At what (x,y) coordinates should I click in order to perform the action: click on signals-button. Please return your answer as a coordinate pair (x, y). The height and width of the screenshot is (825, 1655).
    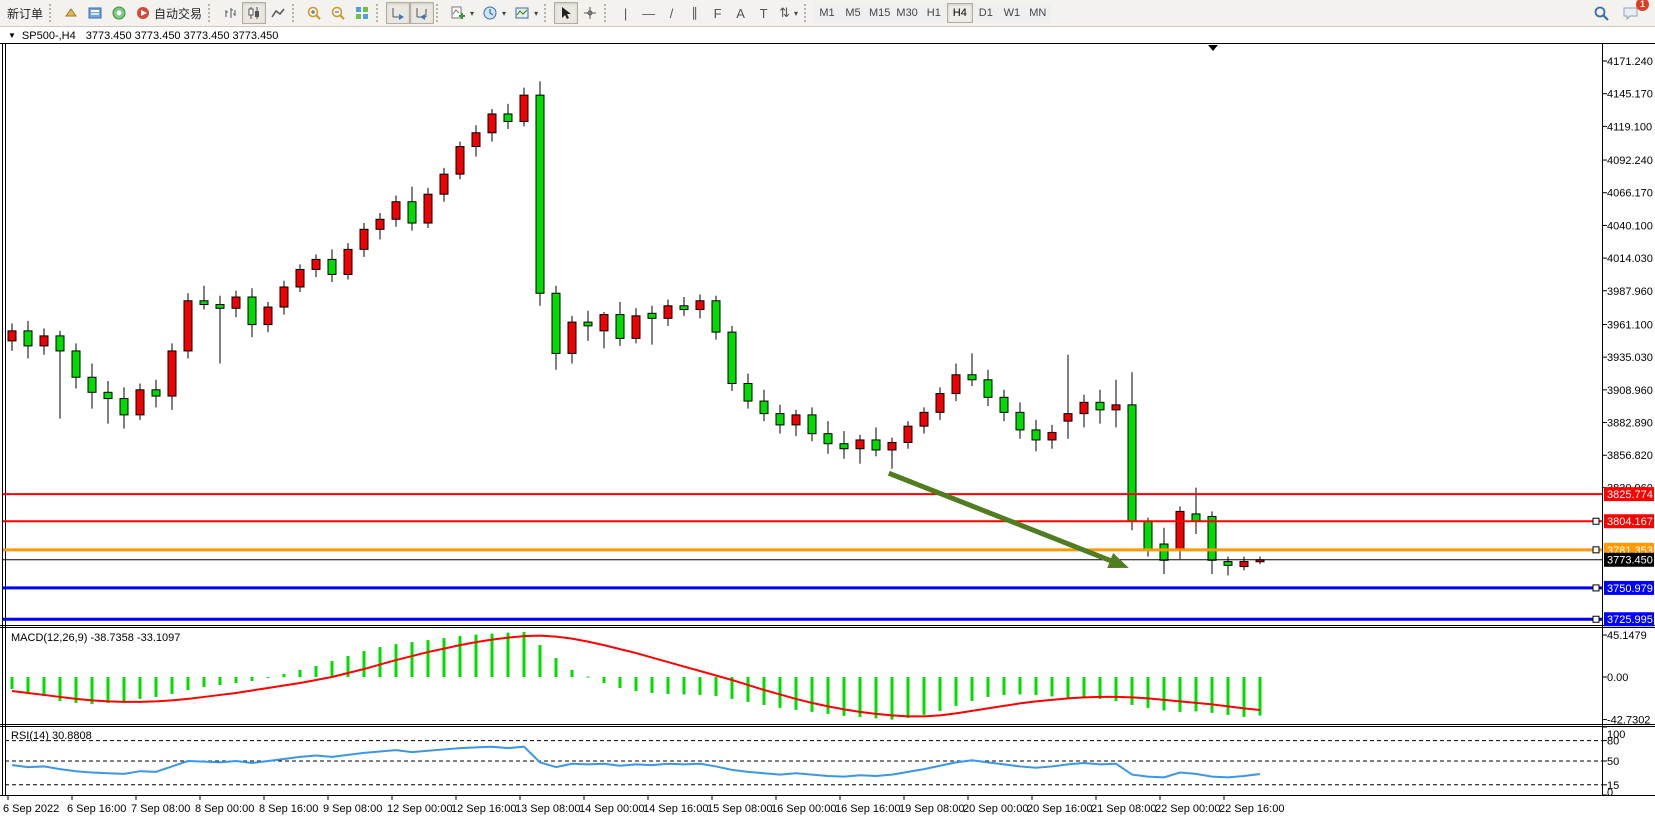
    Looking at the image, I should click on (119, 13).